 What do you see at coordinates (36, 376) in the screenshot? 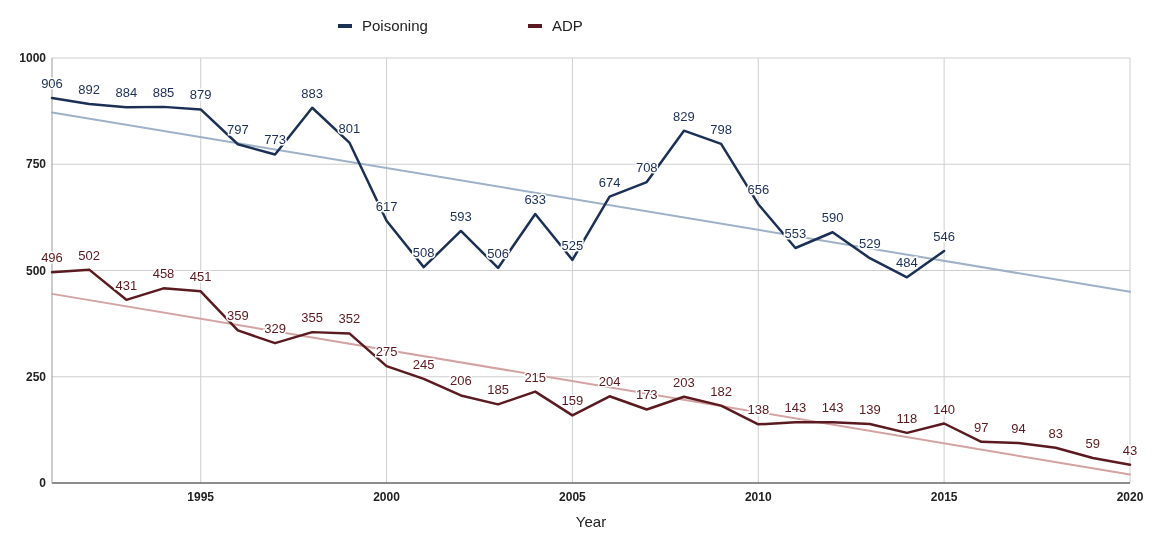
I see `y-tick-label: 250` at bounding box center [36, 376].